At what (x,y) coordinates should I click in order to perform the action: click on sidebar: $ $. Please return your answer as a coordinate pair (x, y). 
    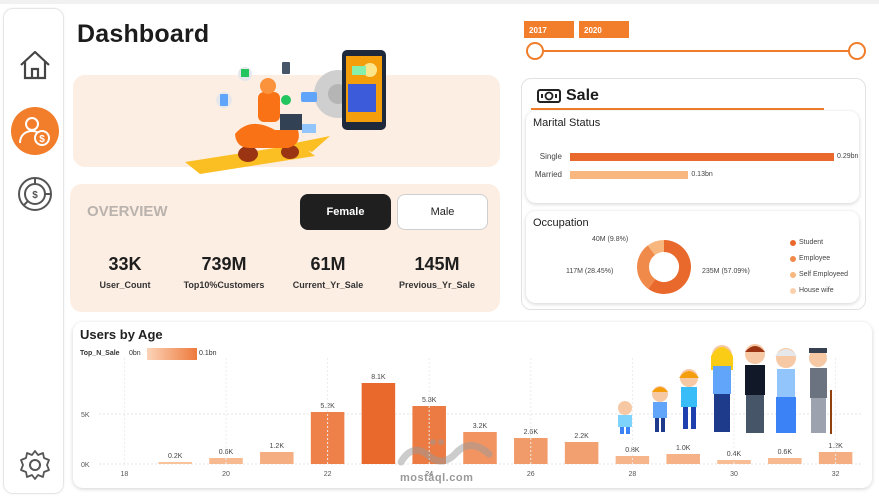
    Looking at the image, I should click on (33, 251).